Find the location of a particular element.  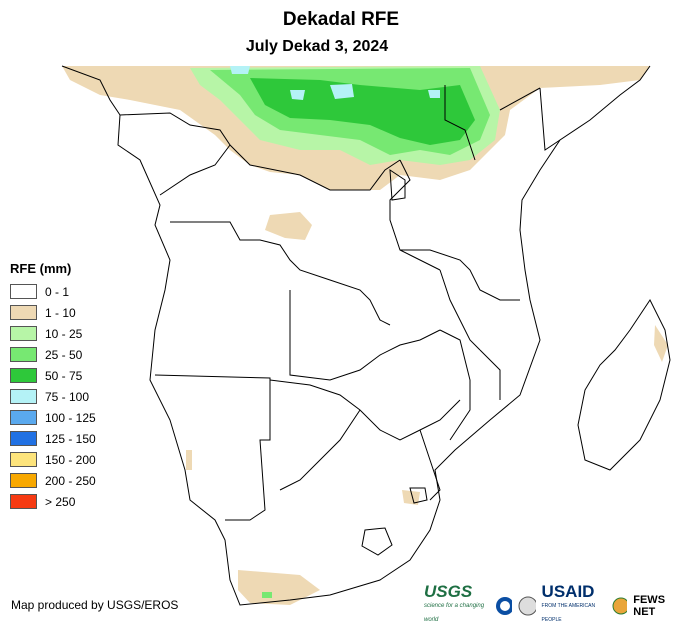

usgs-logo: USGS science for a changing world is located at coordinates (454, 602).